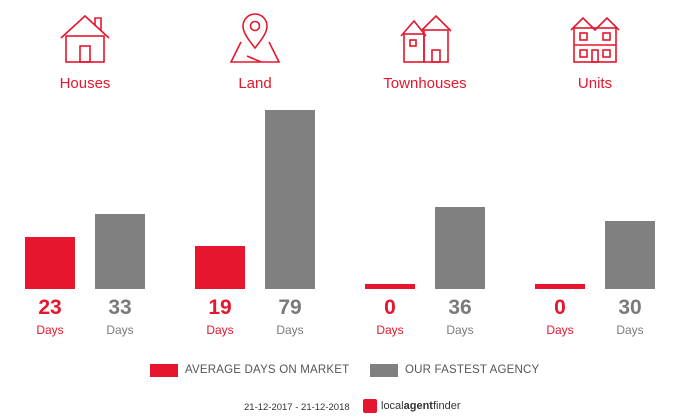 The width and height of the screenshot is (700, 420). Describe the element at coordinates (425, 83) in the screenshot. I see `category-label-townhouses: Townhouses` at that location.